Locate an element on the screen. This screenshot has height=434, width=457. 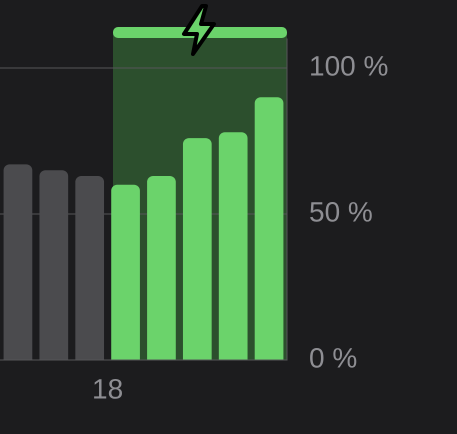
y-tick-label: 0 % is located at coordinates (333, 358).